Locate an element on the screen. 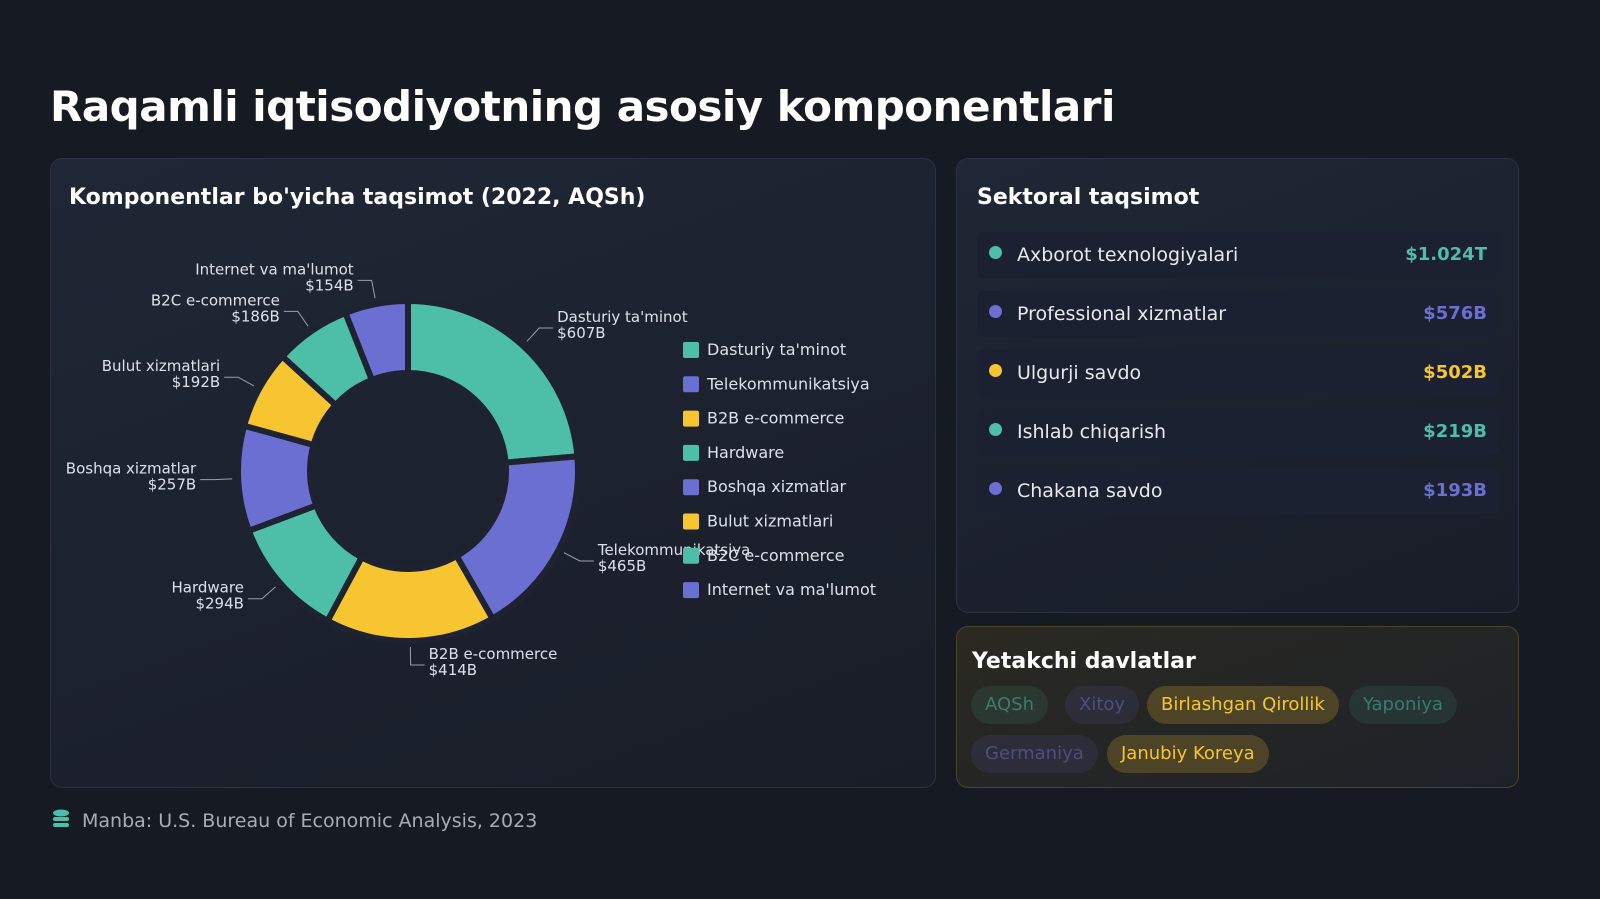  sector-value: $502B is located at coordinates (1455, 372).